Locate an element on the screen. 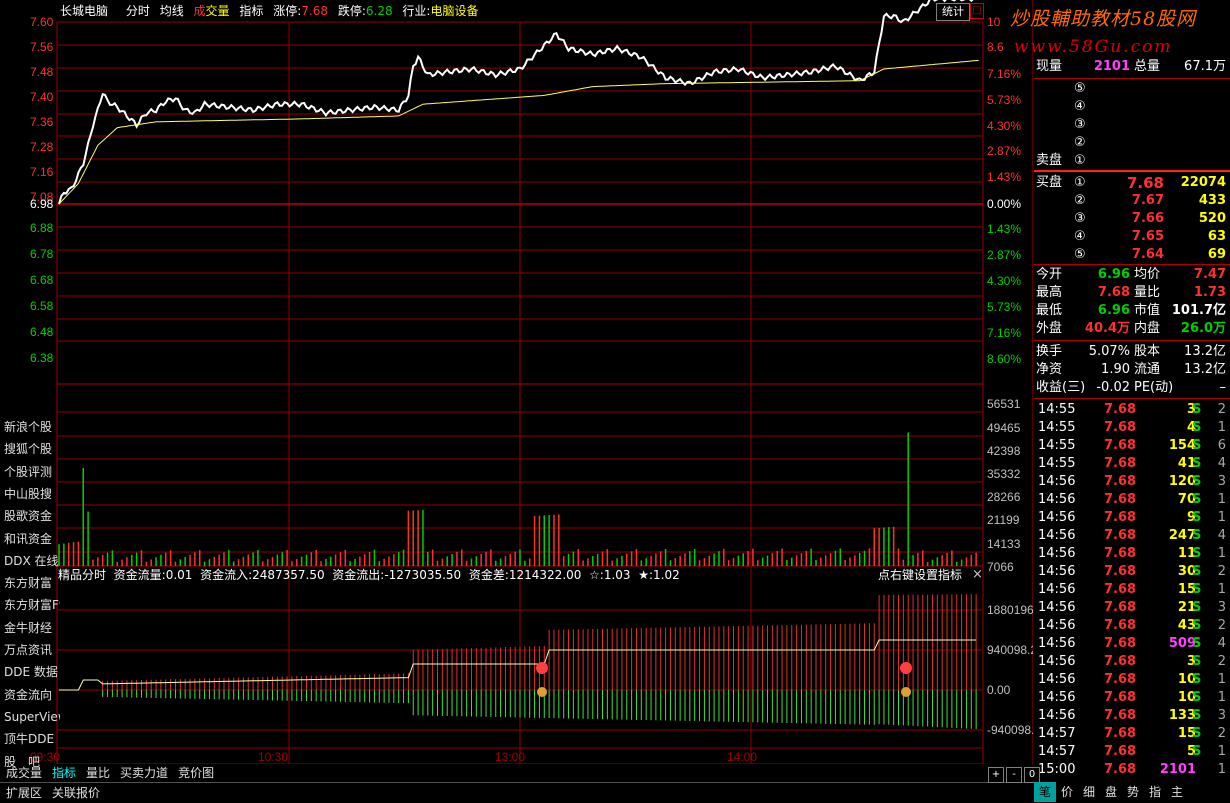  tick-row: 14:56 7.68 133 S 3 is located at coordinates (1132, 716).